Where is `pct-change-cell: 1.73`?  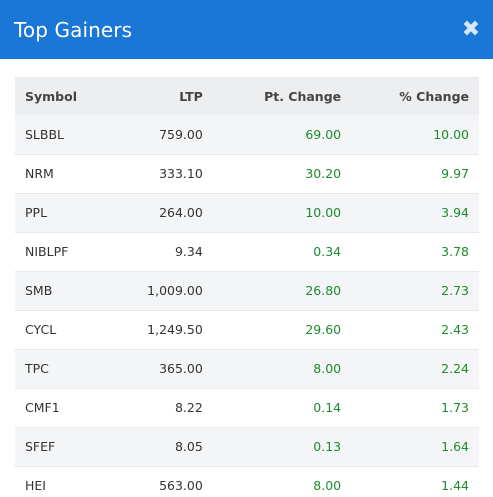 pct-change-cell: 1.73 is located at coordinates (455, 407).